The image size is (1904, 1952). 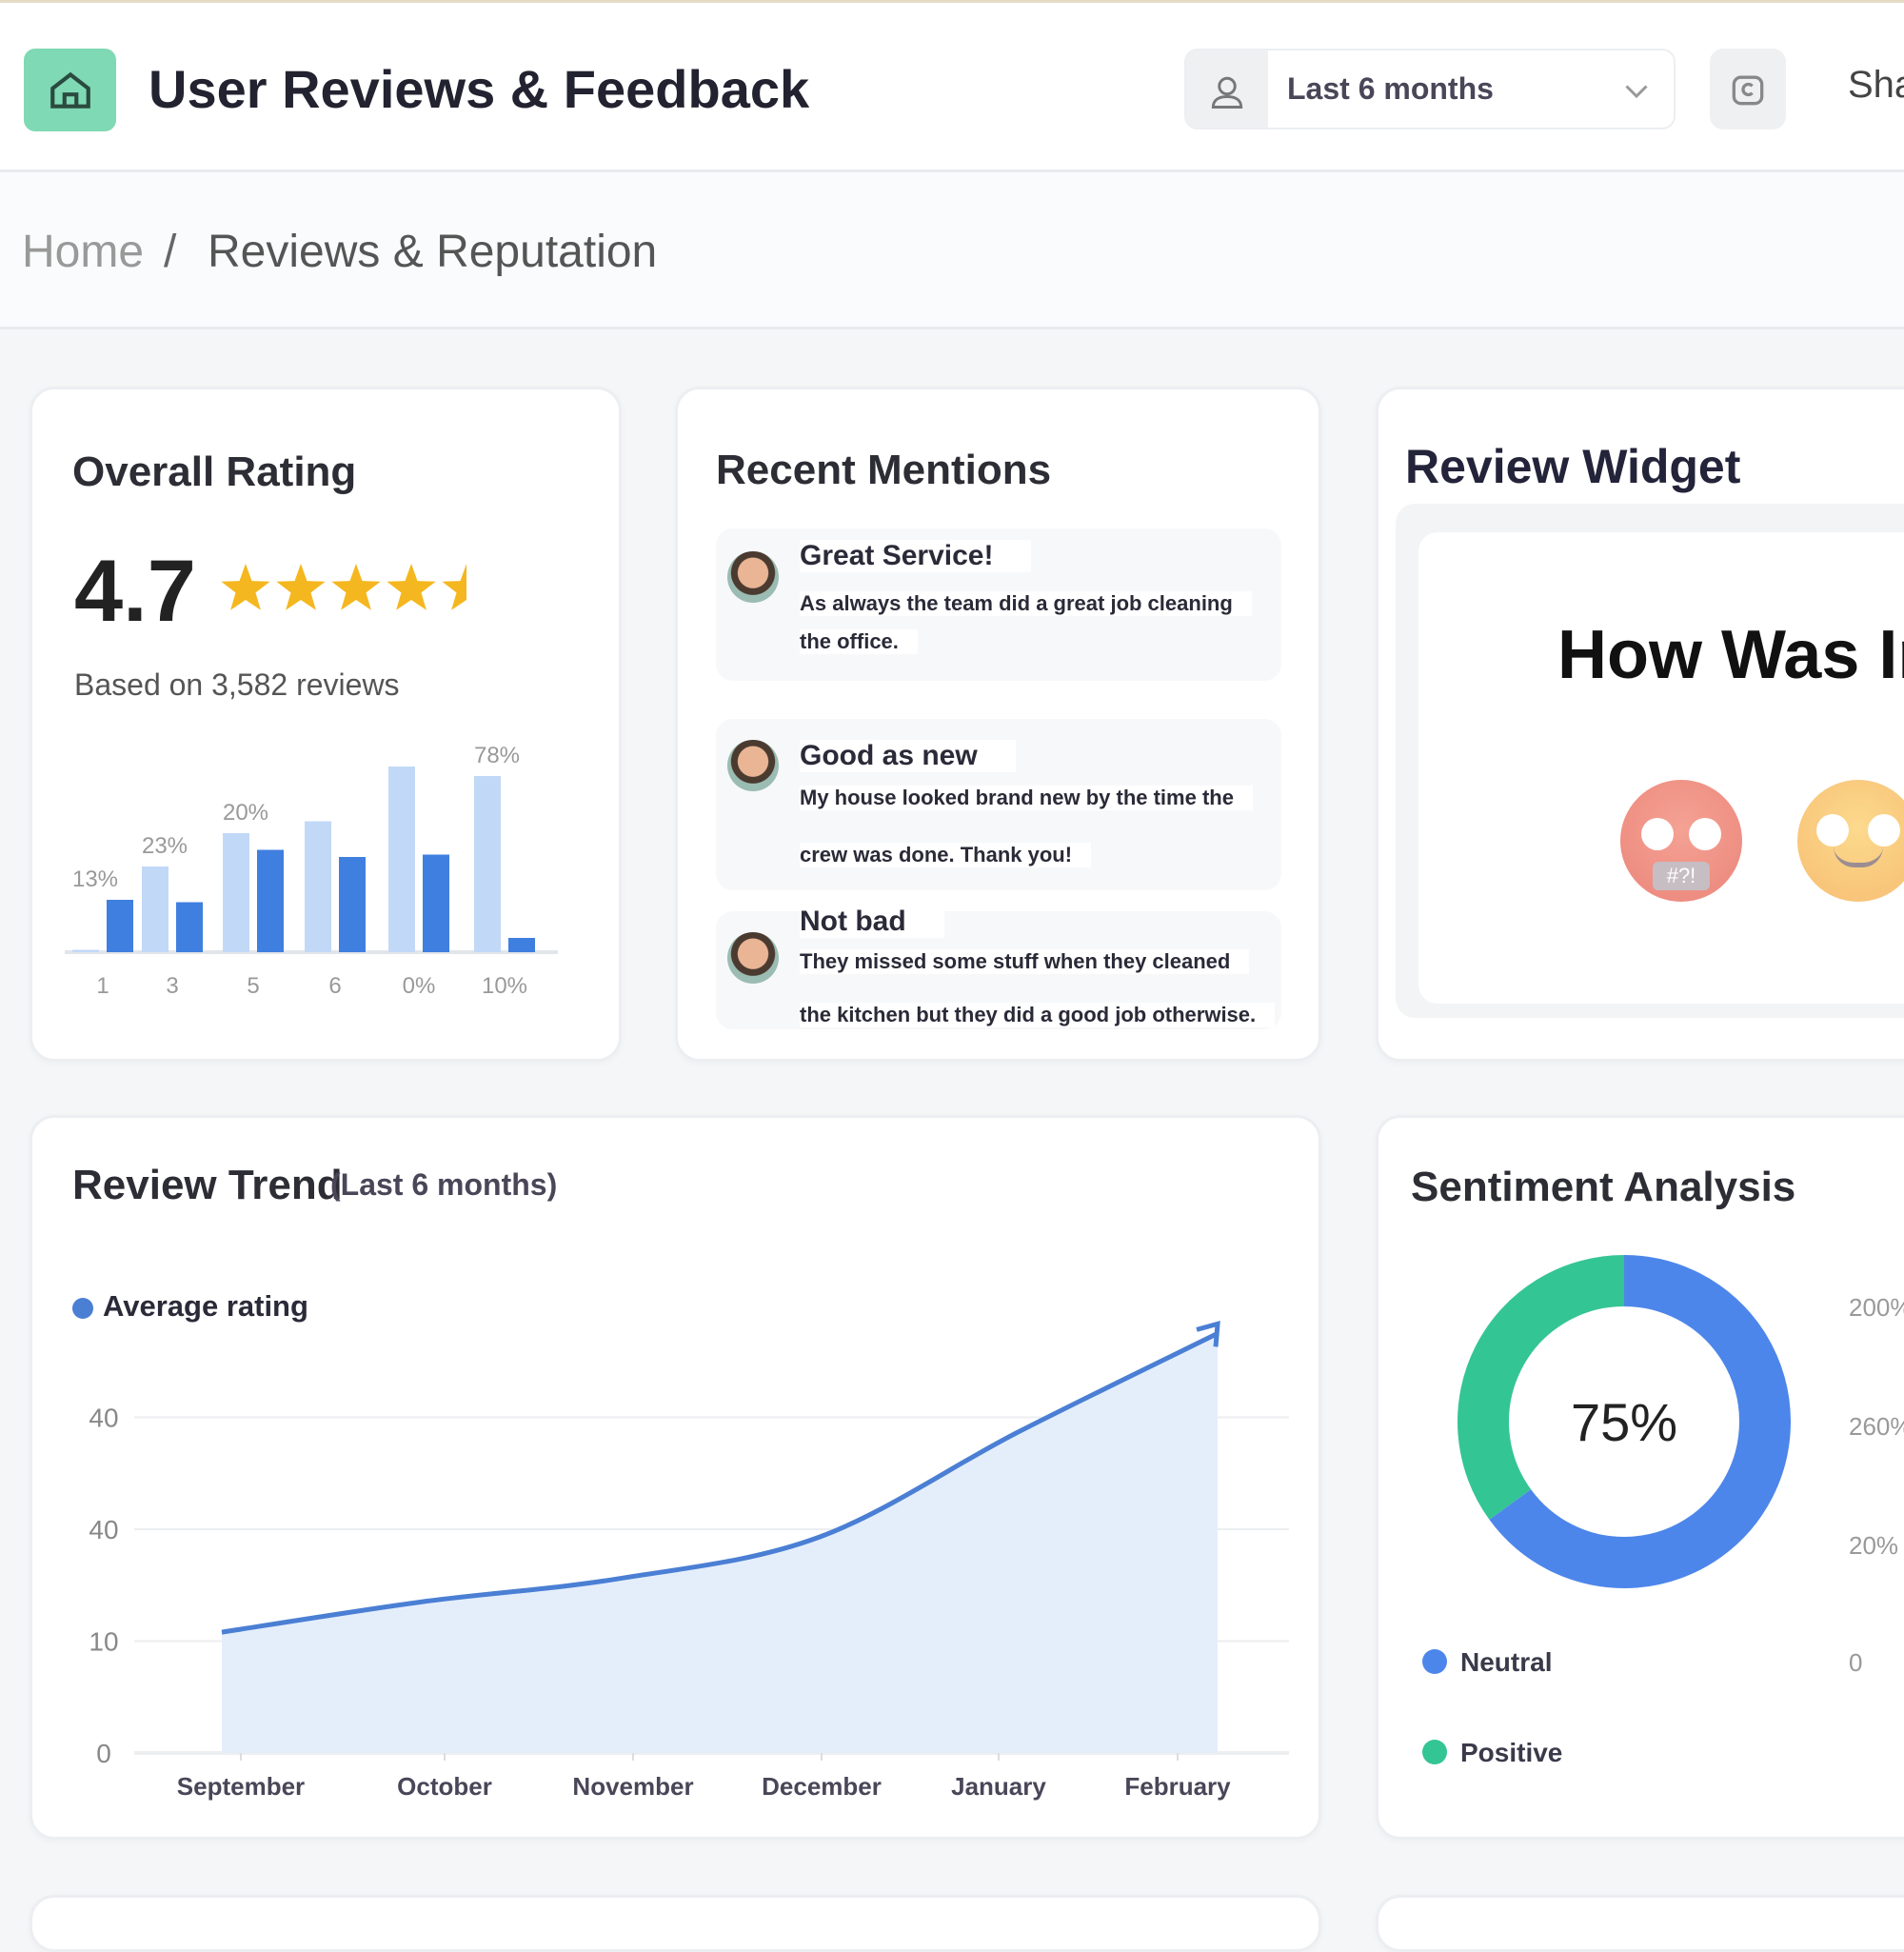 What do you see at coordinates (419, 986) in the screenshot?
I see `x-tick-label: 0%` at bounding box center [419, 986].